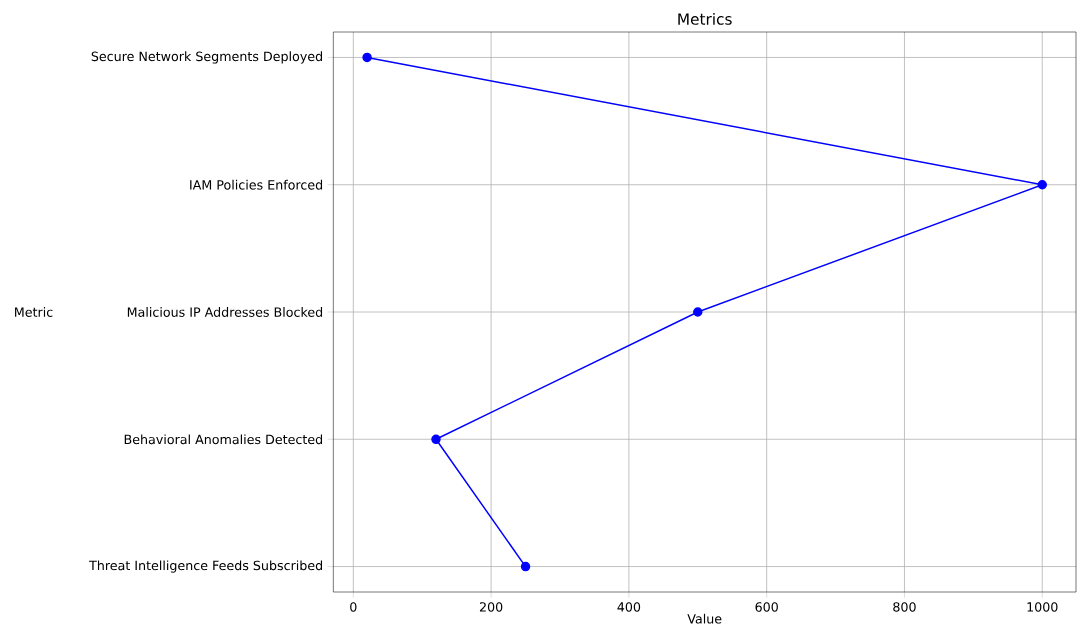 This screenshot has width=1080, height=640. What do you see at coordinates (256, 184) in the screenshot?
I see `y-tick-label: IAM Policies Enforced` at bounding box center [256, 184].